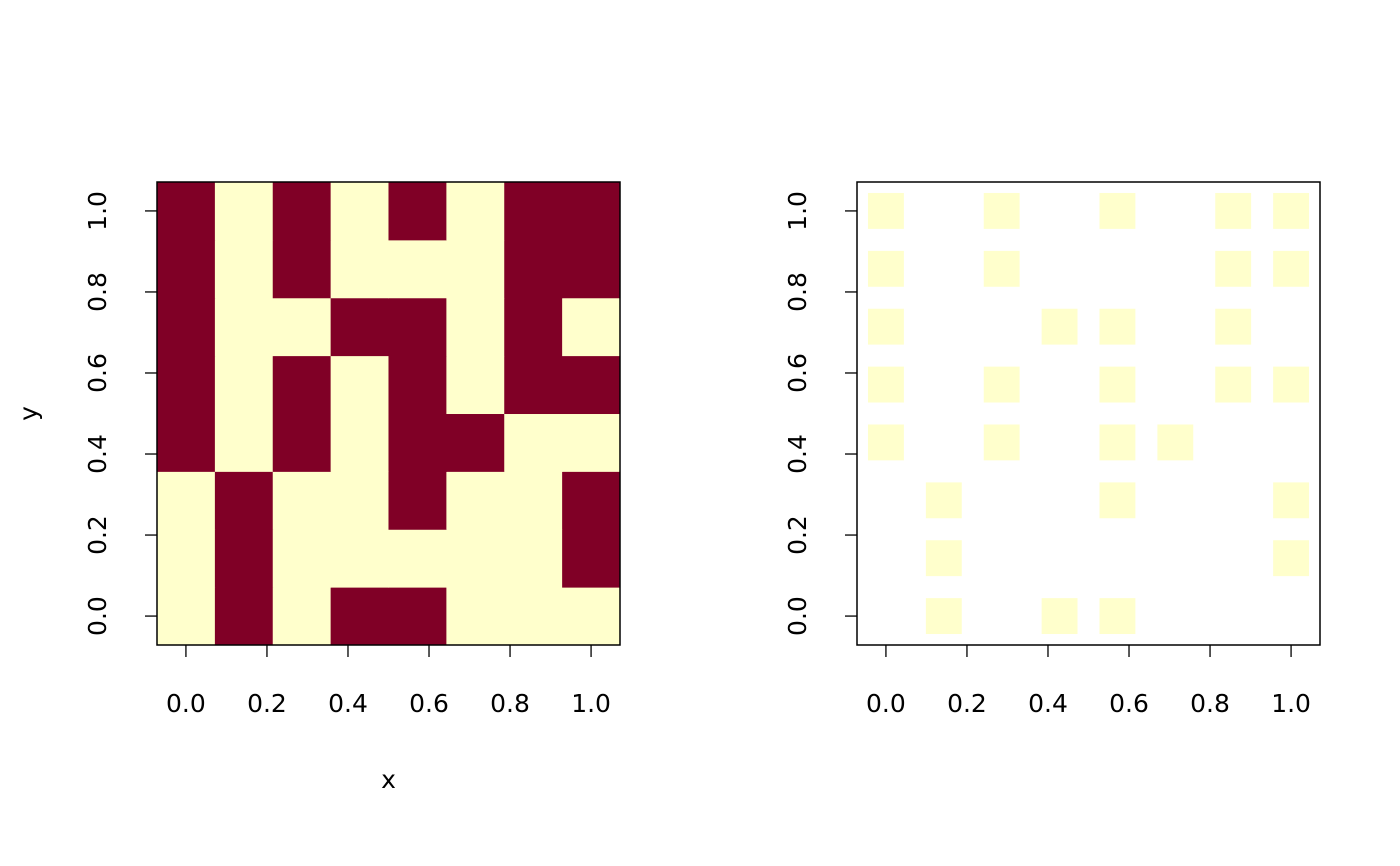  What do you see at coordinates (510, 703) in the screenshot?
I see `x-tick-label: 0.8` at bounding box center [510, 703].